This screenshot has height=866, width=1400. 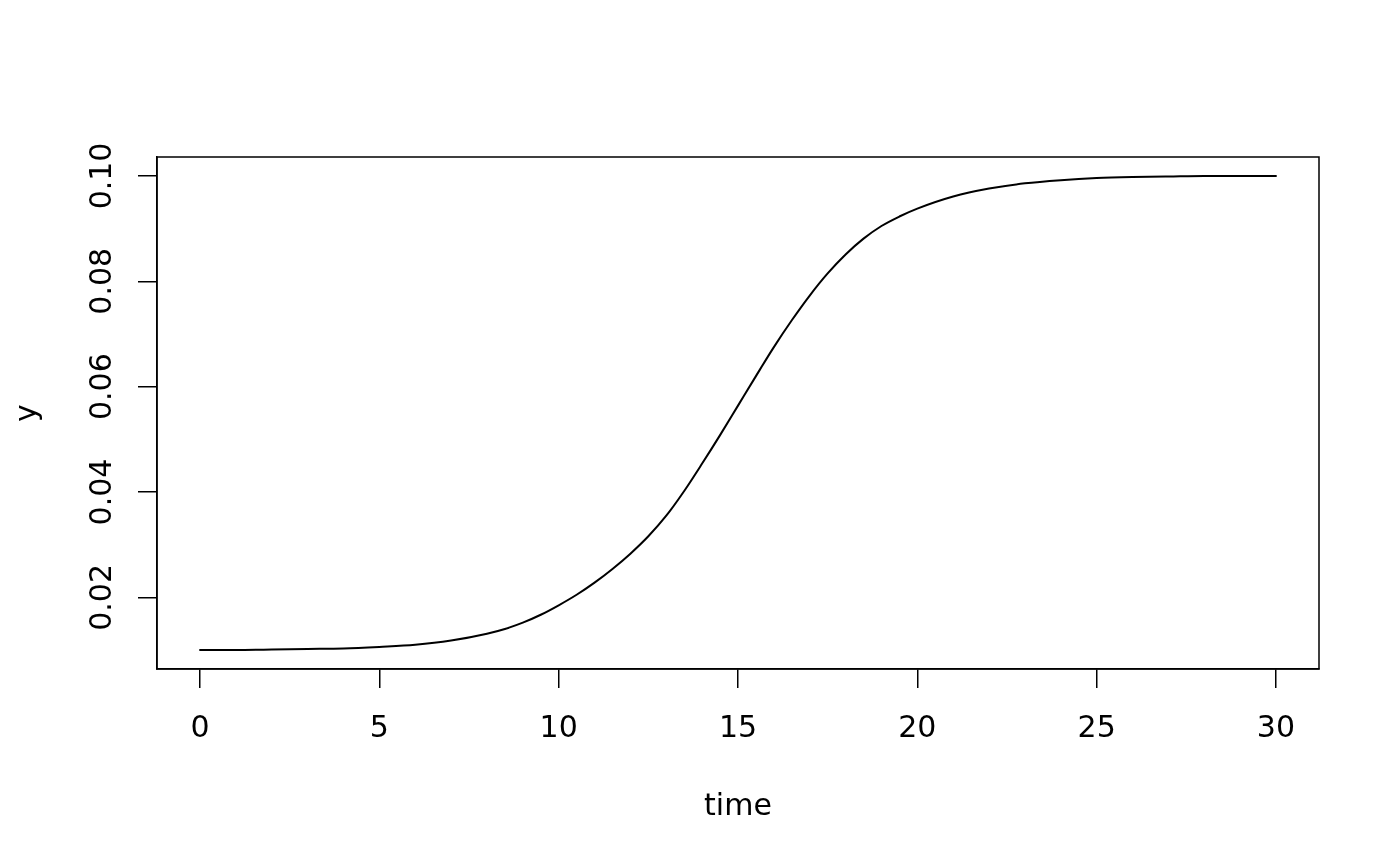 I want to click on y-axis-title: y, so click(x=25, y=413).